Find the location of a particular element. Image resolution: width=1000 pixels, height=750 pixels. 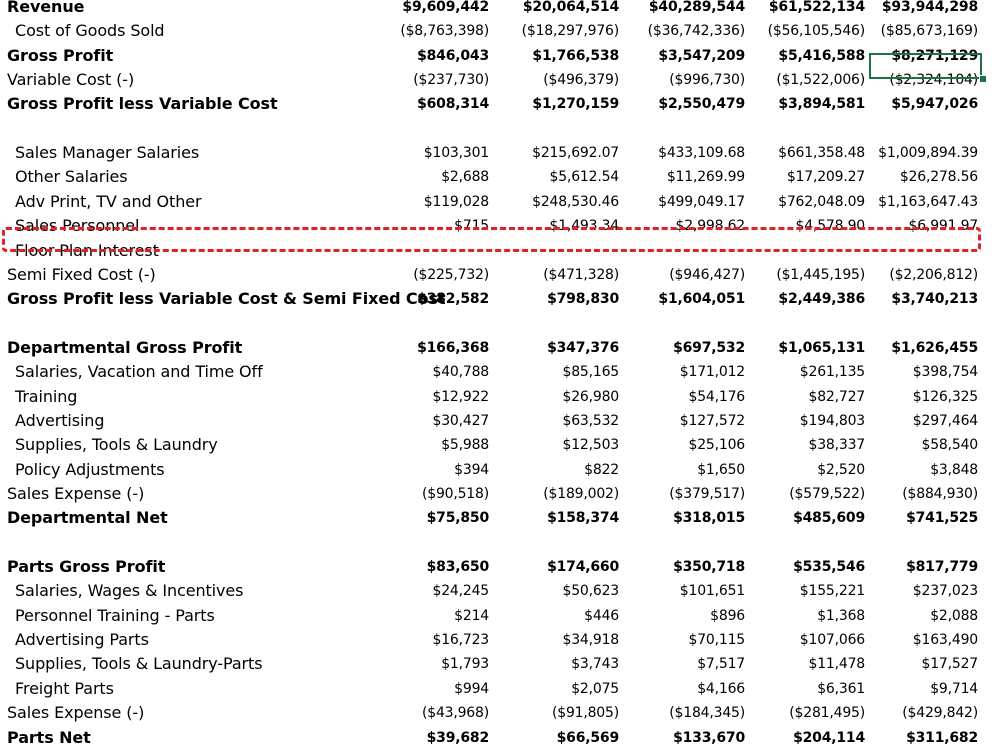

value-cell: ($8,763,398) is located at coordinates (444, 31).